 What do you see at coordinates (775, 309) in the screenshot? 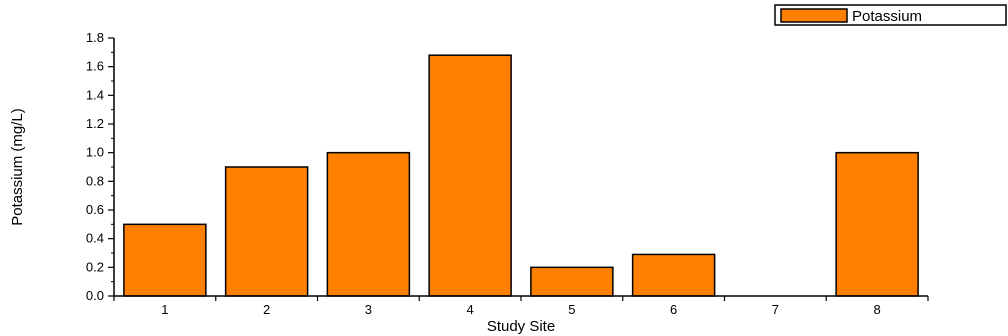
I see `x-tick-label: 7` at bounding box center [775, 309].